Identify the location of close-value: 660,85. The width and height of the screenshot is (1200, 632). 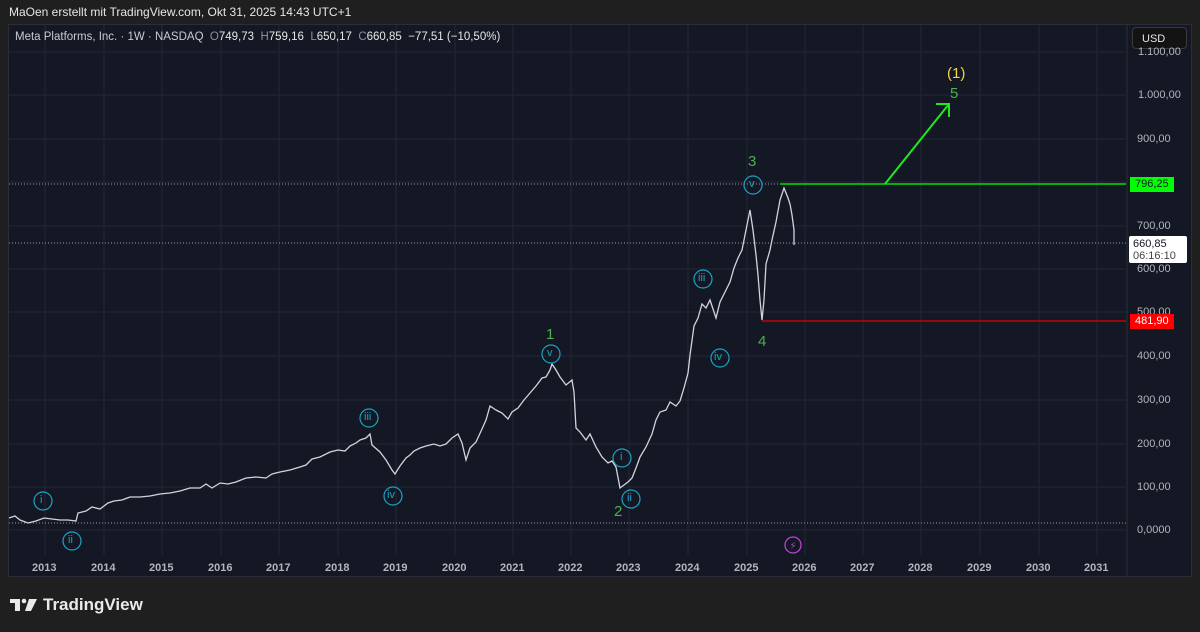
(384, 37).